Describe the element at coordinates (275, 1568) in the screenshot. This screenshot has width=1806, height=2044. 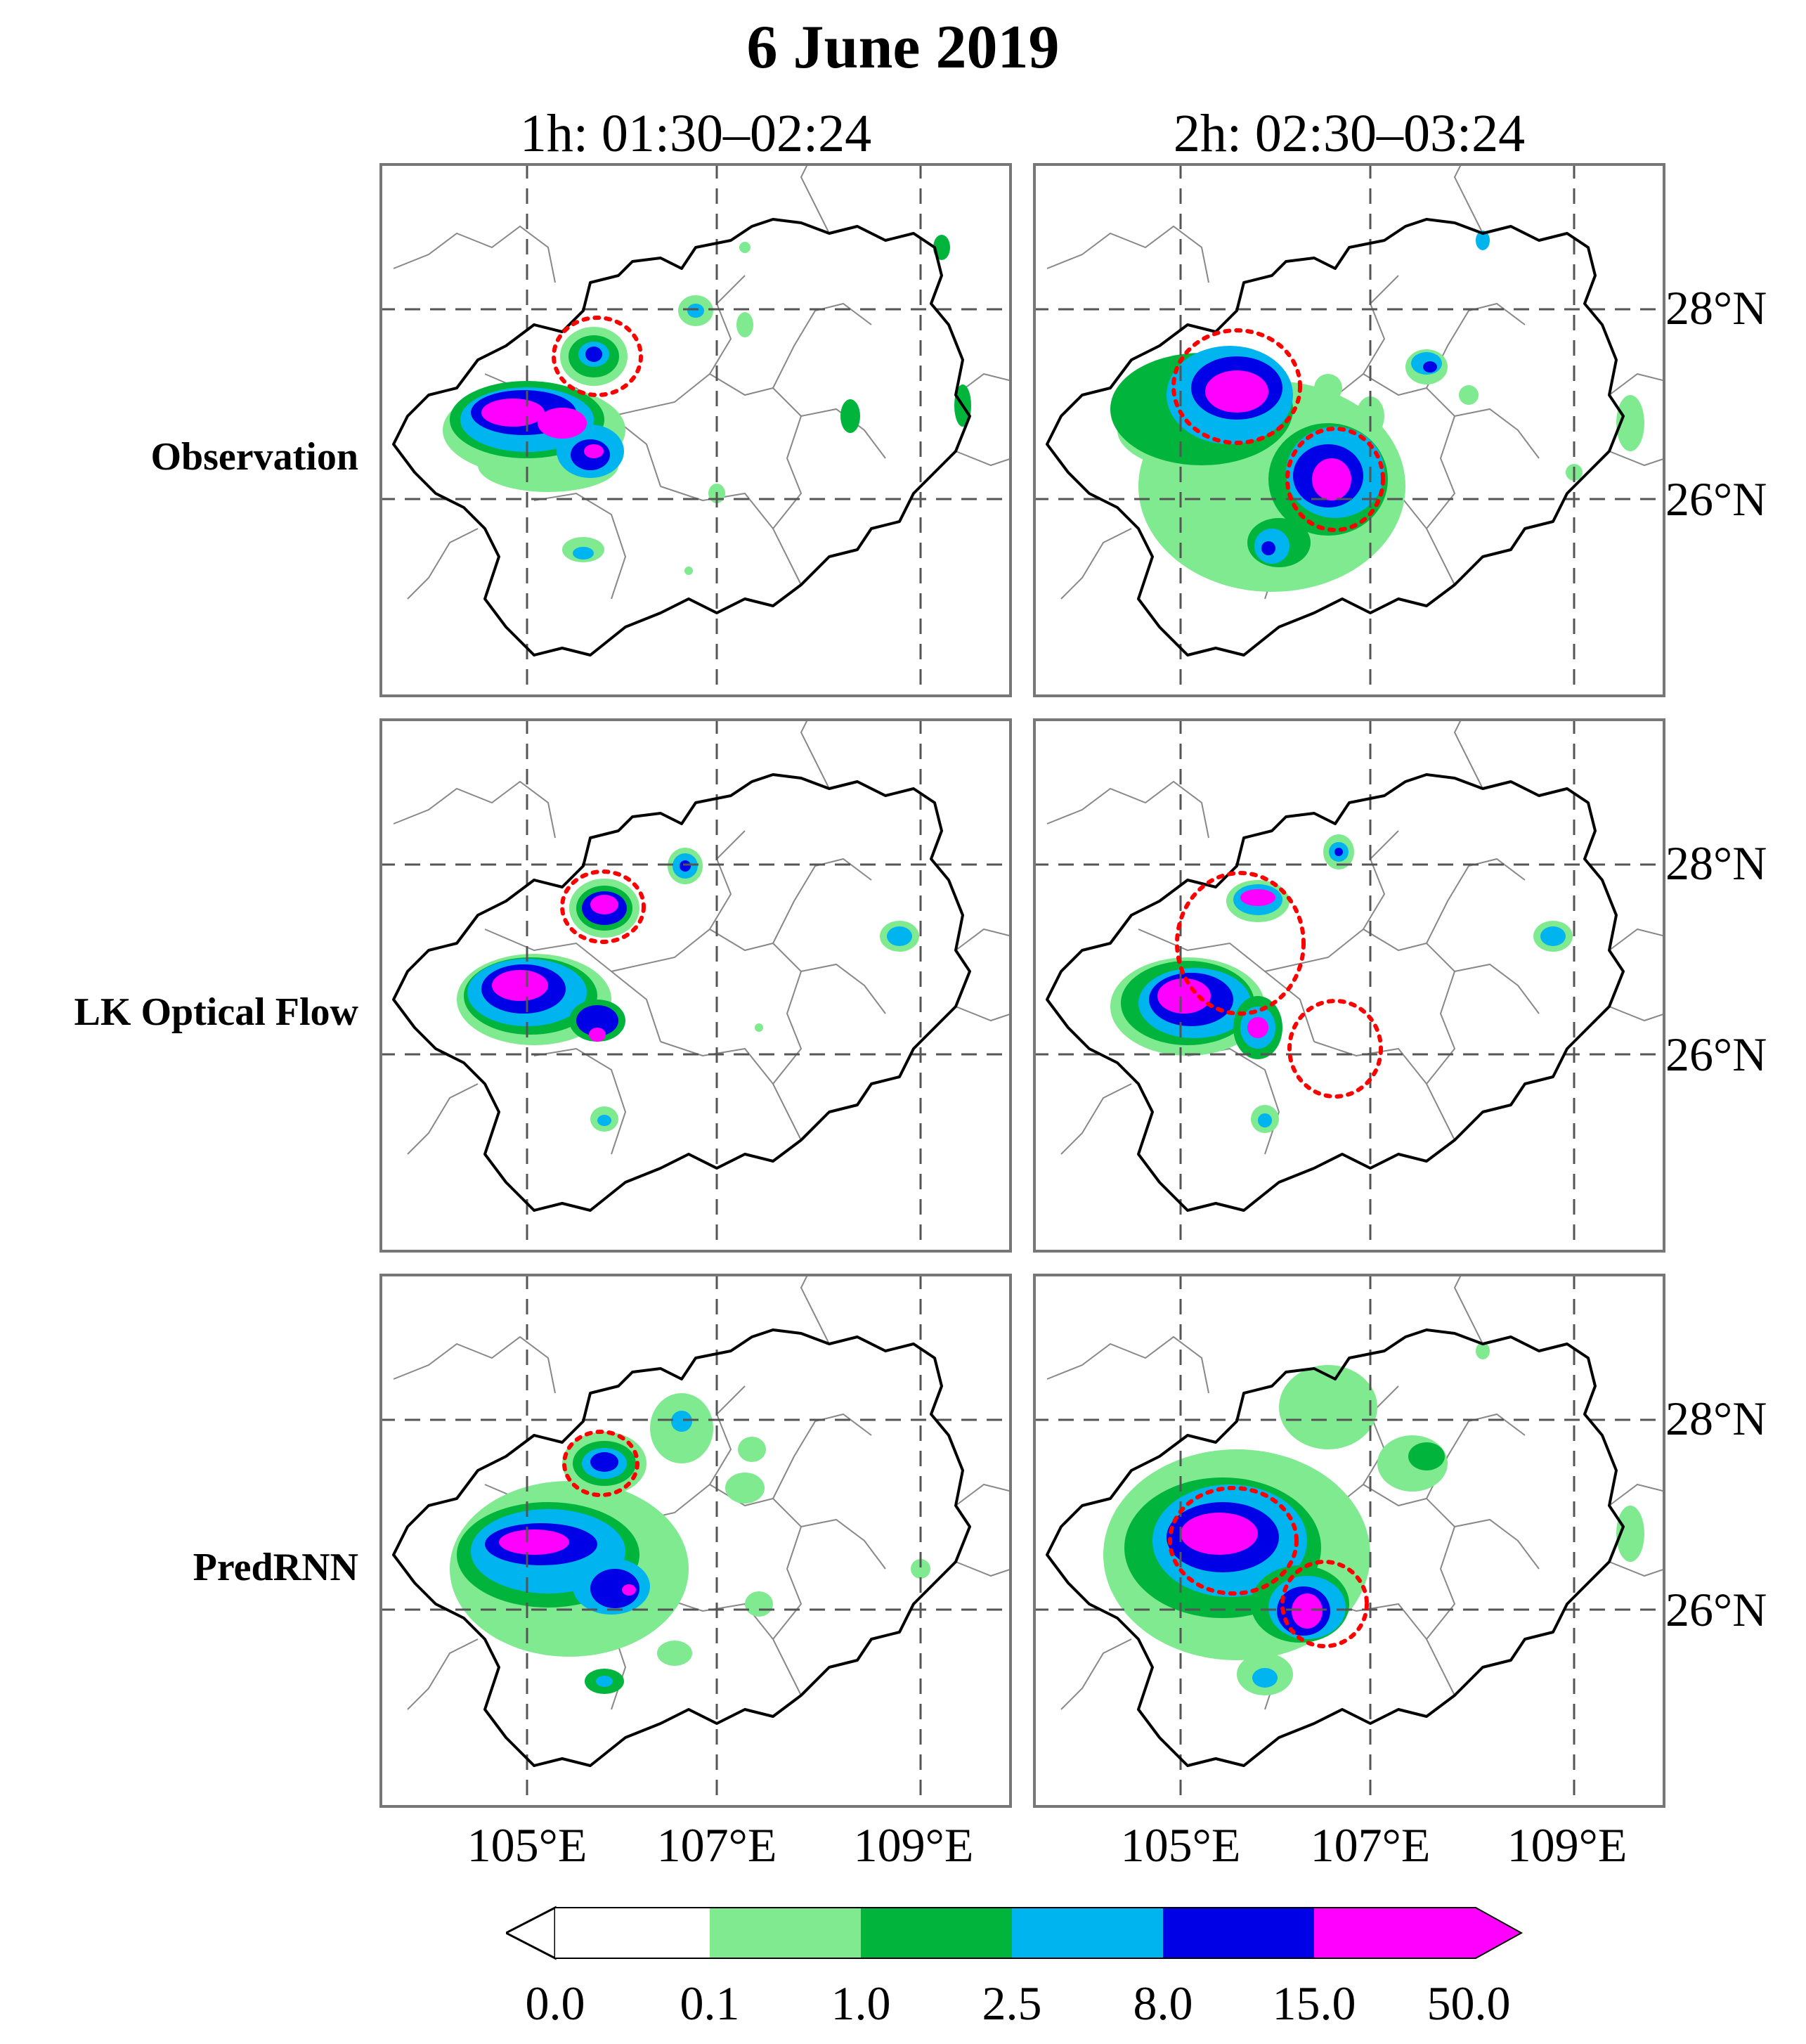
I see `row-label-predrnn: PredRNN` at that location.